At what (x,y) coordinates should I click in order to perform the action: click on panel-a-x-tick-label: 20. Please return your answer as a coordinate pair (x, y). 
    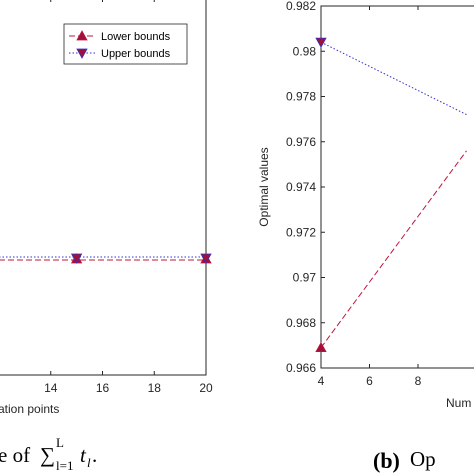
    Looking at the image, I should click on (206, 388).